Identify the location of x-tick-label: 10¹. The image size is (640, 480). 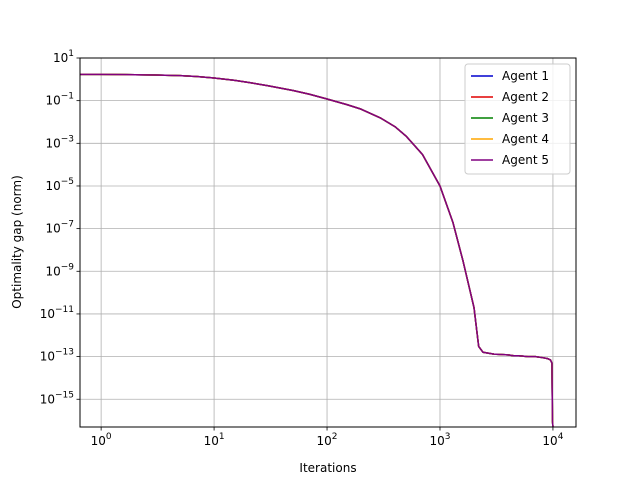
(214, 440).